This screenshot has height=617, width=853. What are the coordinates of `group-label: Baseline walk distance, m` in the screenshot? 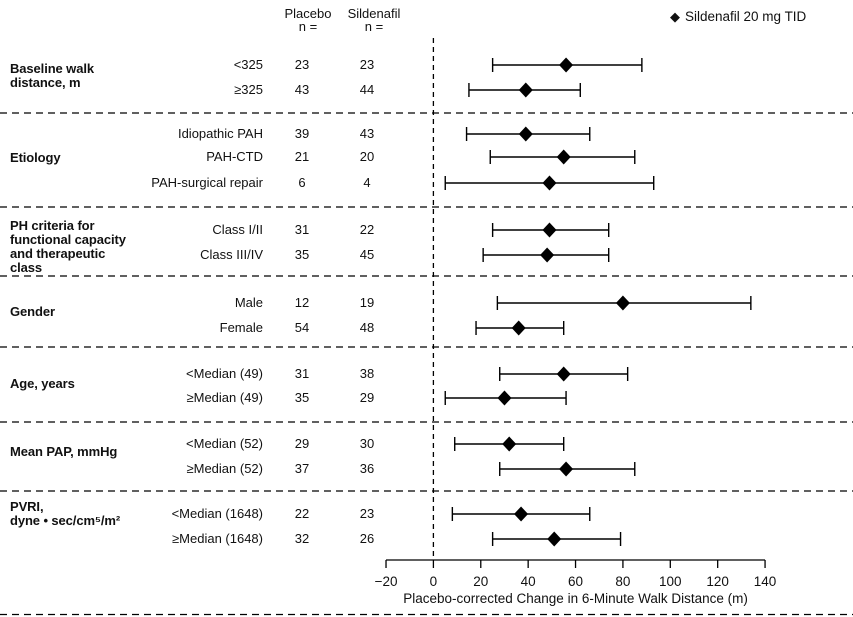 It's located at (52, 75).